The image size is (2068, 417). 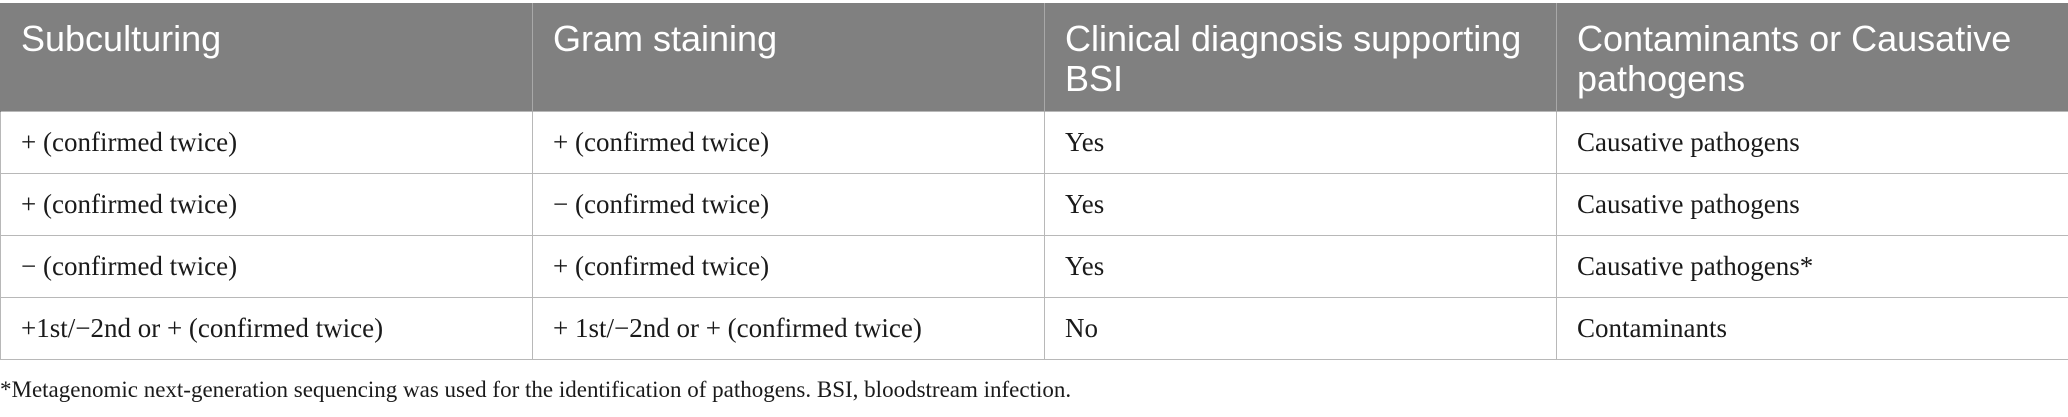 I want to click on header-subculturing: Subculturing, so click(x=266, y=57).